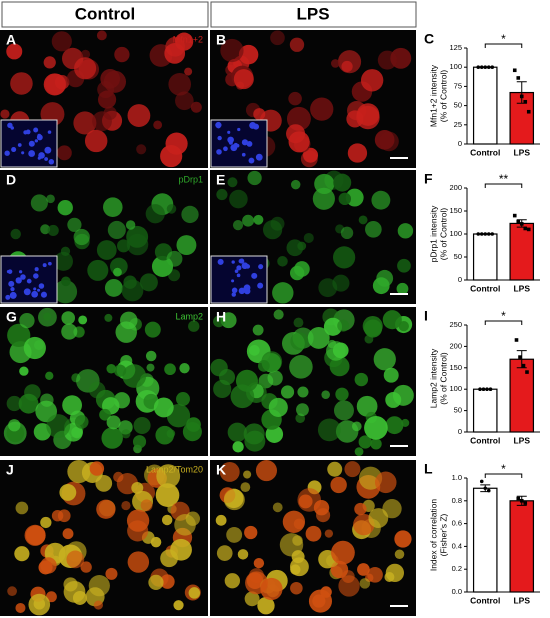 The width and height of the screenshot is (550, 618). Describe the element at coordinates (11, 180) in the screenshot. I see `panel-label: D` at that location.